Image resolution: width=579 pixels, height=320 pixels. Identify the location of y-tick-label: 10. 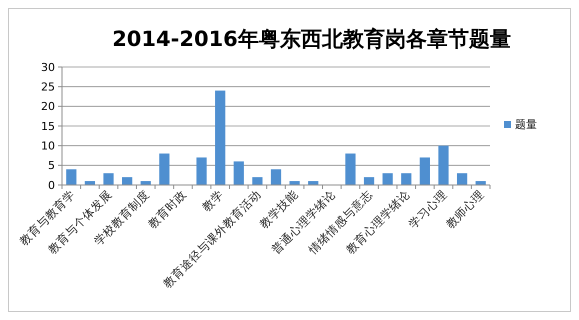
(48, 146).